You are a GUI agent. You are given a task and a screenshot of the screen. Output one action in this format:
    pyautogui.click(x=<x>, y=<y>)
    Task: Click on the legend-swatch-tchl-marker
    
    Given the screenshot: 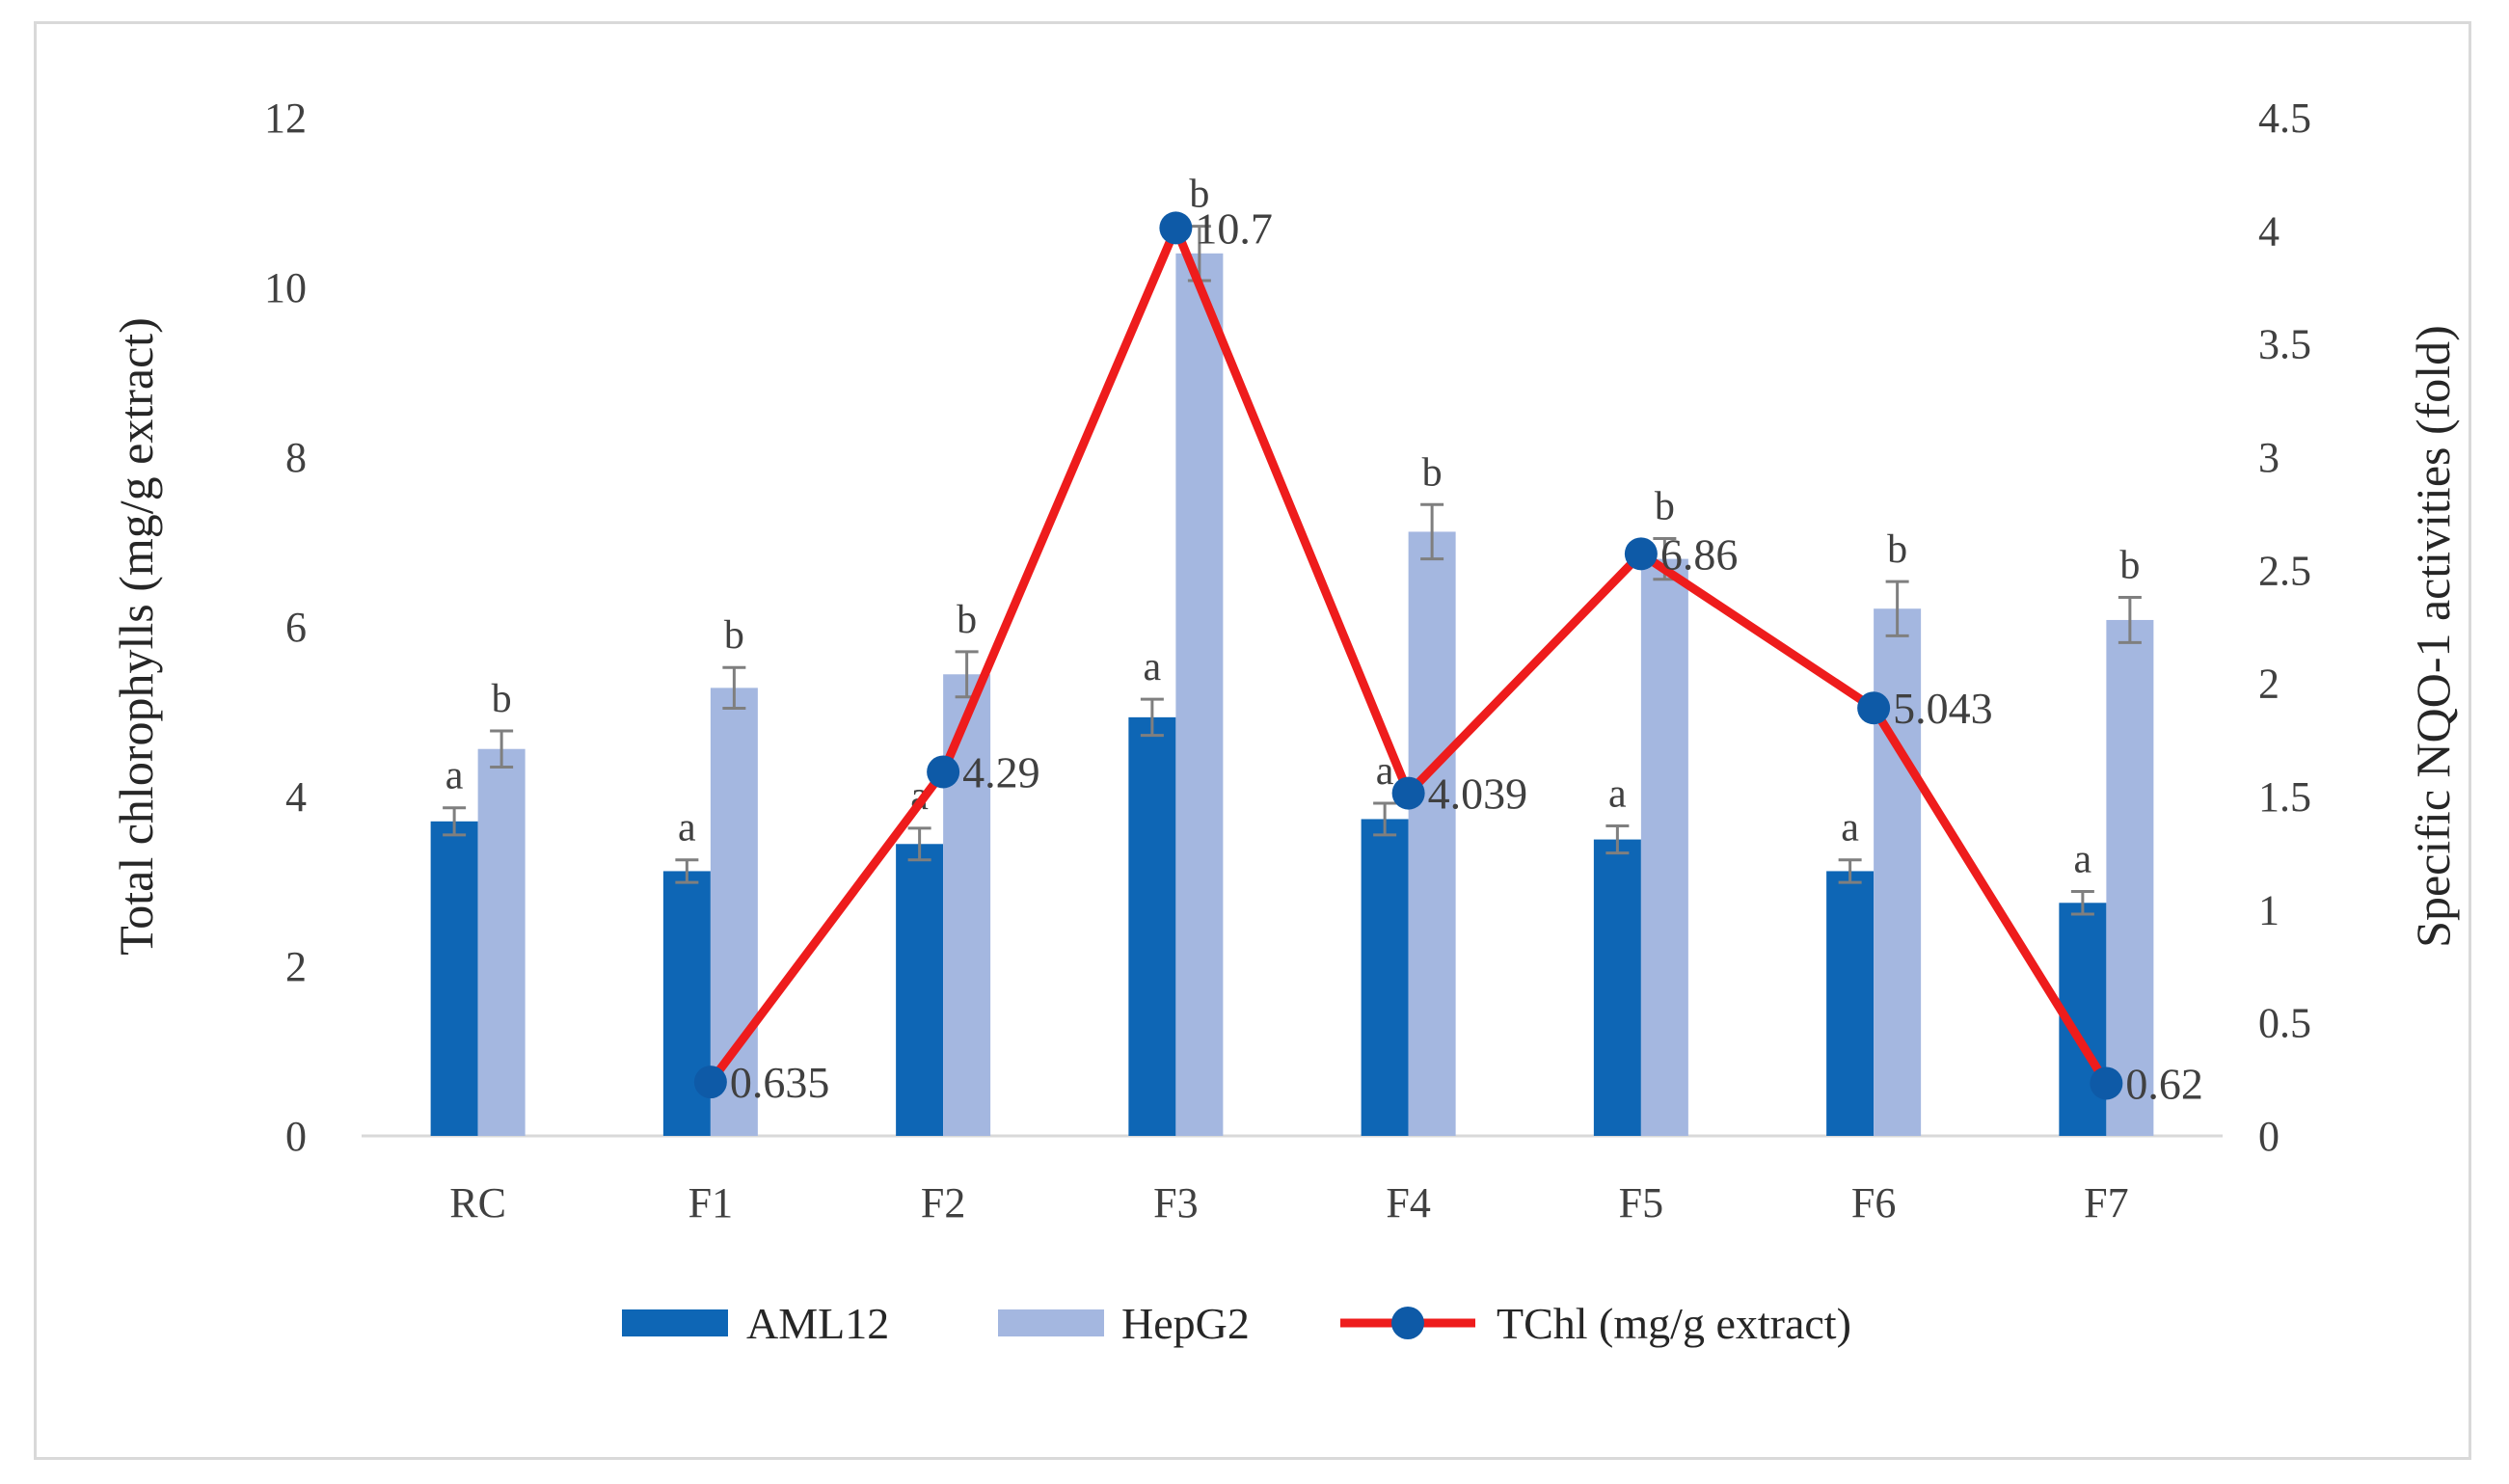 What is the action you would take?
    pyautogui.click(x=1407, y=1323)
    